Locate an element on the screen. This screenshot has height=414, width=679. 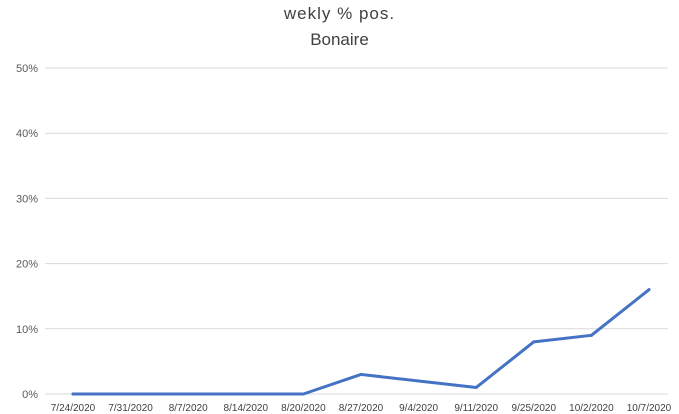
x-tick-label: 8/7/2020 is located at coordinates (188, 408).